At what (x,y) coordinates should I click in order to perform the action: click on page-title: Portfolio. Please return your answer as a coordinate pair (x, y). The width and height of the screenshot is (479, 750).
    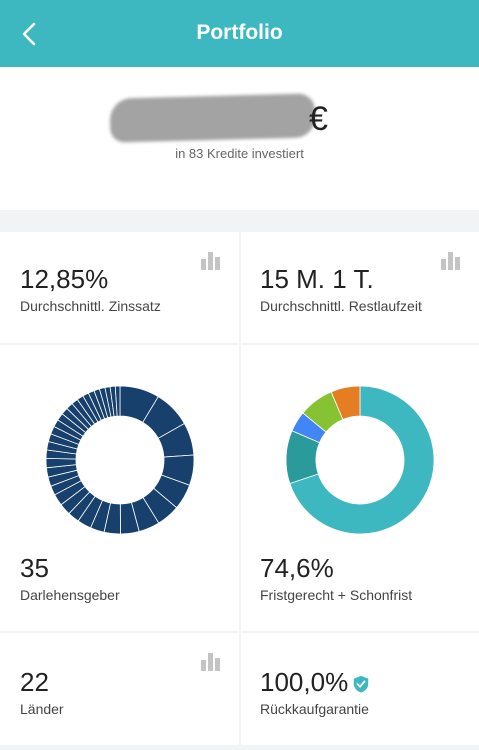
    Looking at the image, I should click on (239, 32).